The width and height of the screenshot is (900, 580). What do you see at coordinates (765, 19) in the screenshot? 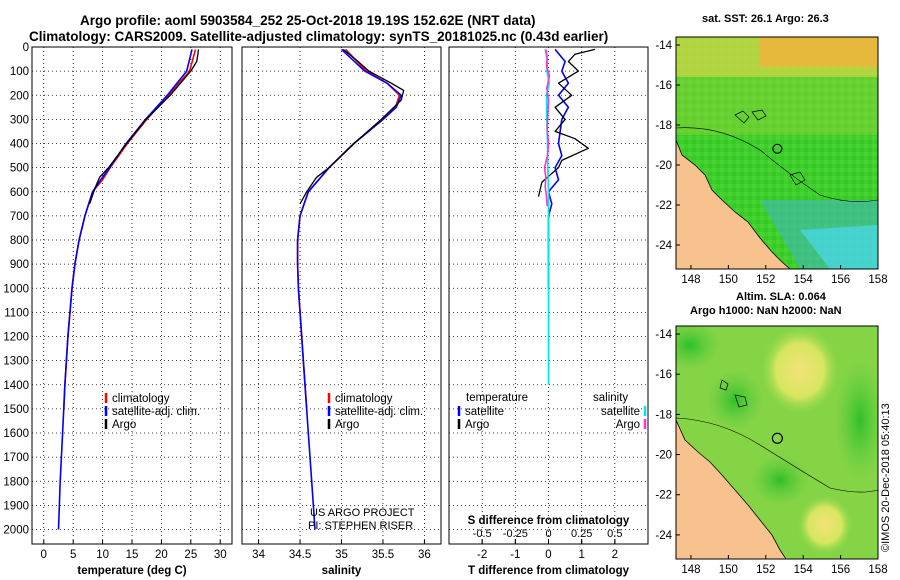
I see `sst-map-title: sat. SST: 26.1 Argo: 26.3` at bounding box center [765, 19].